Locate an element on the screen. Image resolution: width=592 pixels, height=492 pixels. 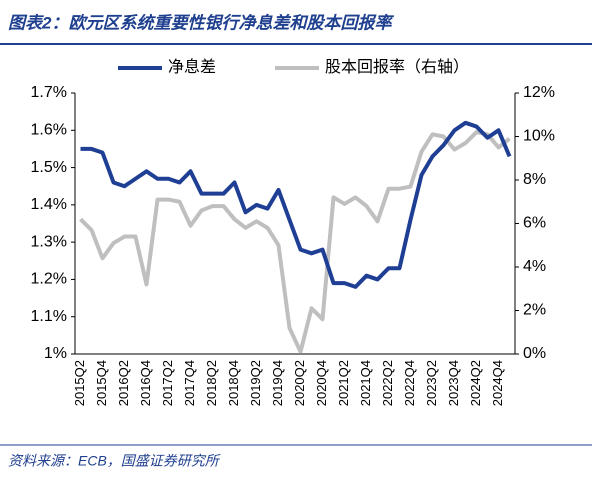
x-tick-label: 2020Q4 is located at coordinates (321, 383).